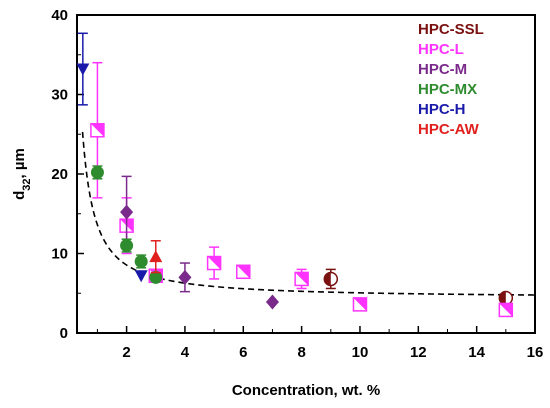 The height and width of the screenshot is (408, 550). Describe the element at coordinates (360, 352) in the screenshot. I see `x-tick-label-10: 10` at that location.